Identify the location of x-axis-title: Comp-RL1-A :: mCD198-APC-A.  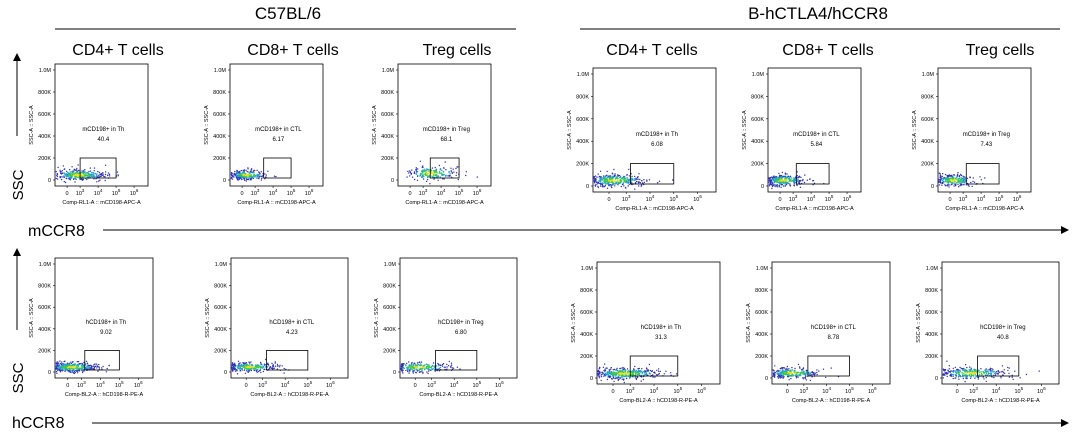
(814, 209).